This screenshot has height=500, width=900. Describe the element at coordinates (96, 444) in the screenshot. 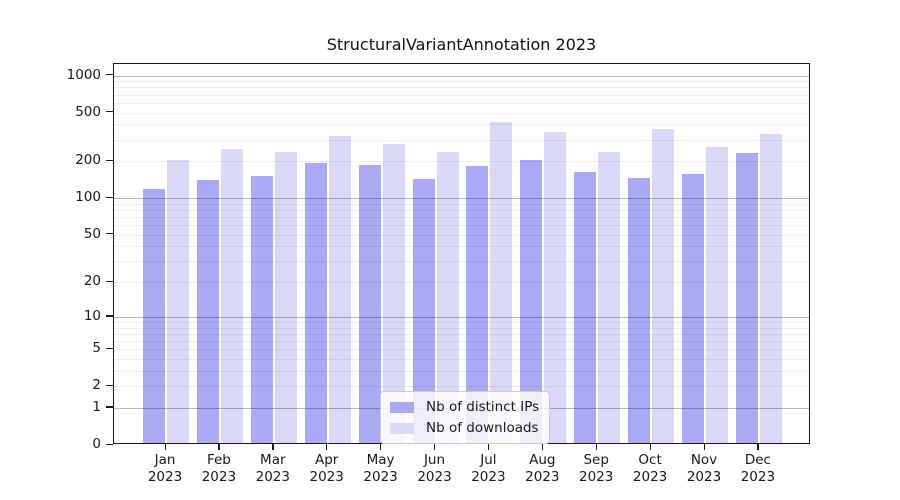

I see `y-tick-label: 0` at that location.